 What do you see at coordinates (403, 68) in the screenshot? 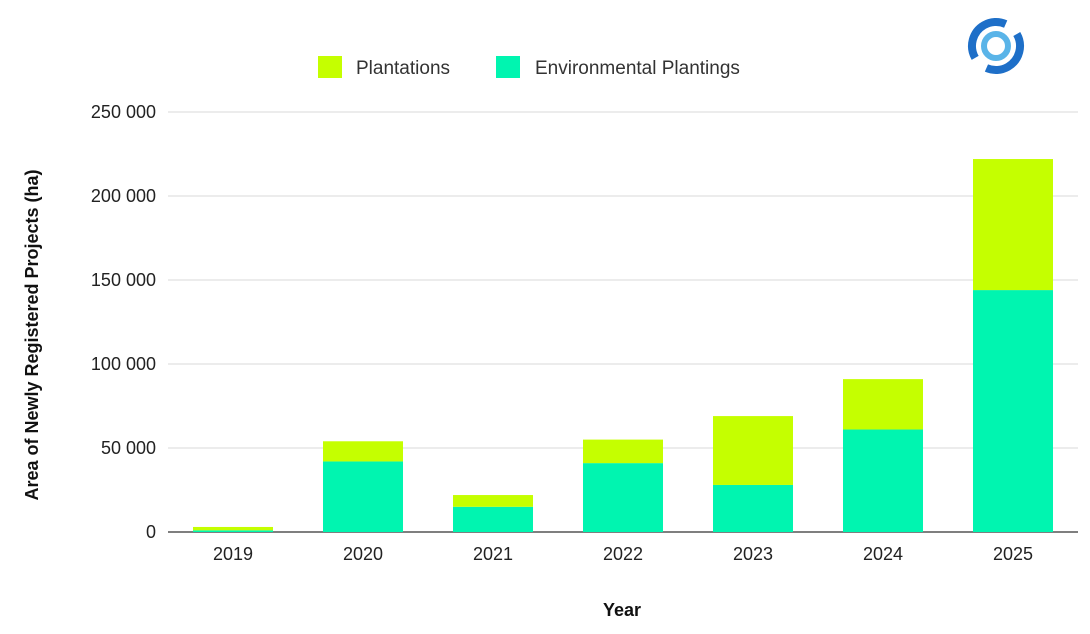
I see `legend-label: Plantations` at bounding box center [403, 68].